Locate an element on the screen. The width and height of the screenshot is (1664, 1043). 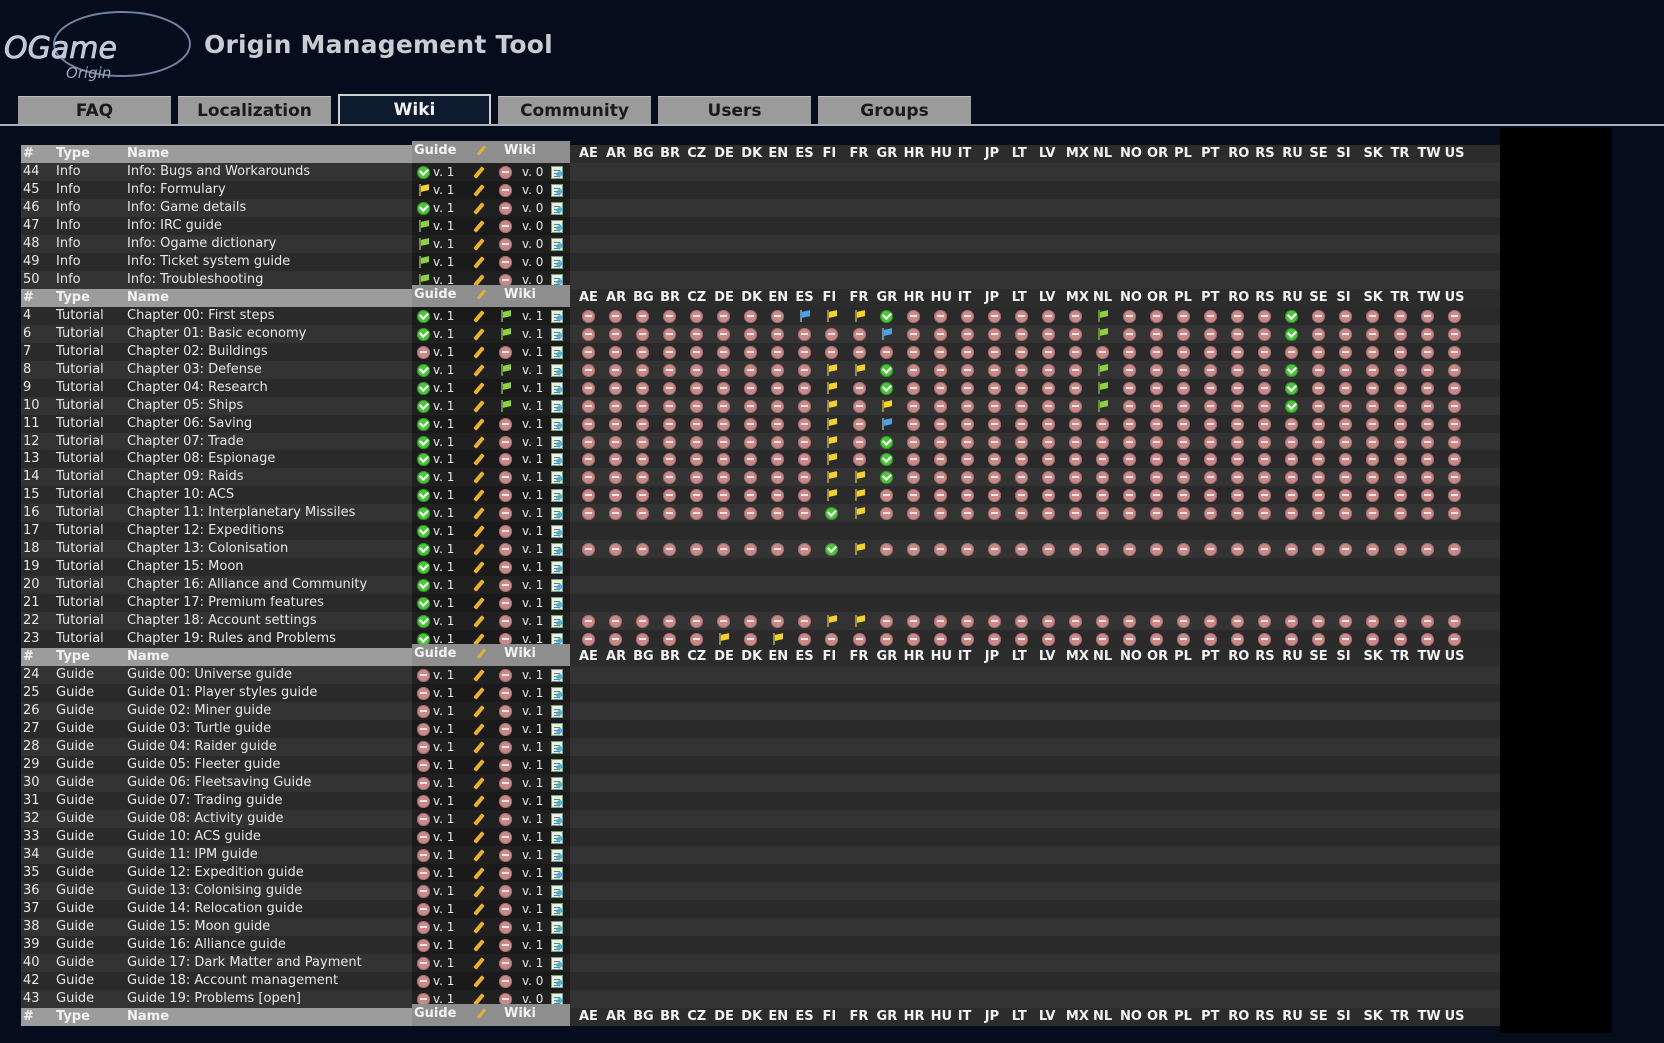
wiki-status-icon is located at coordinates (505, 747).